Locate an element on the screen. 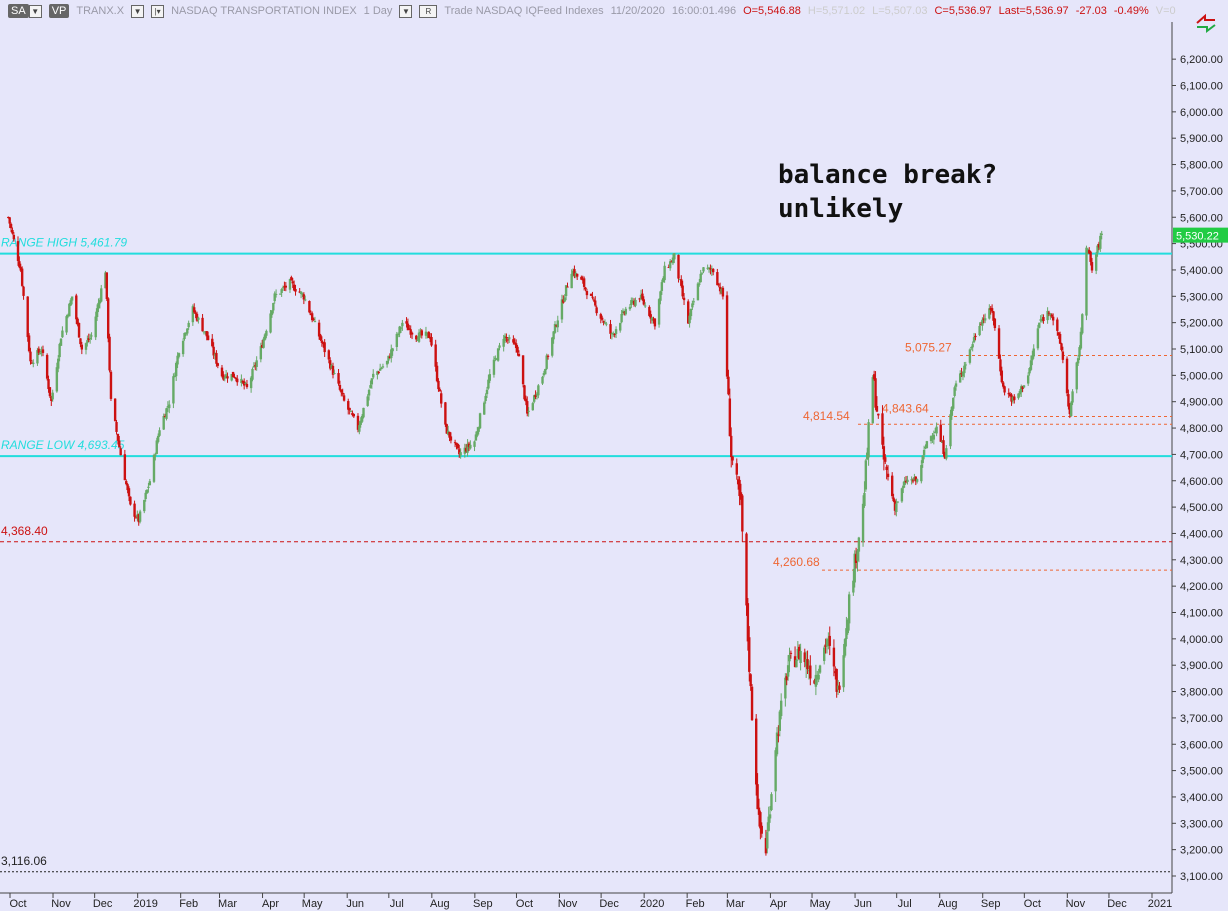 The image size is (1228, 911). symbol-dropdown-icon: ▼ is located at coordinates (138, 11).